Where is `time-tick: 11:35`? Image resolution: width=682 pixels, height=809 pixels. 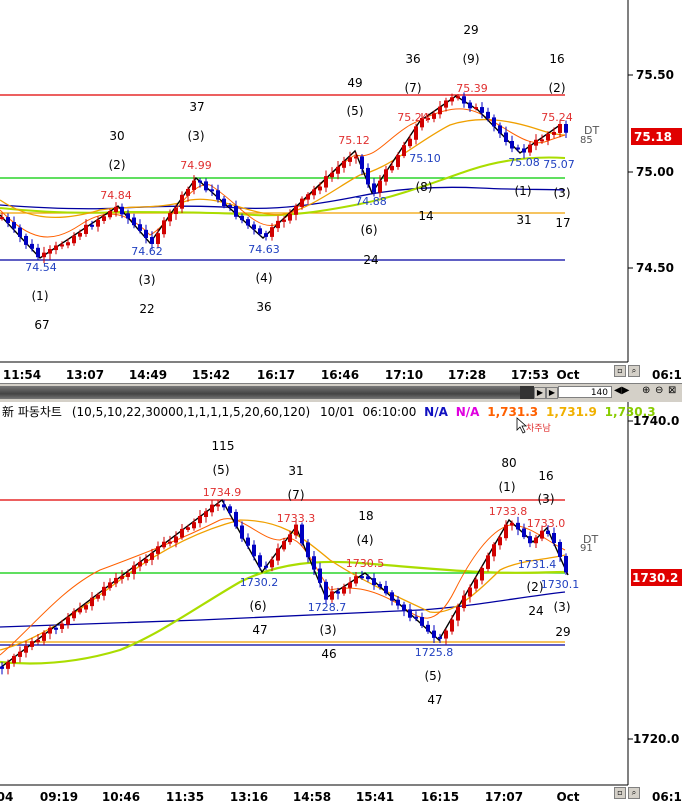 time-tick: 11:35 is located at coordinates (185, 797).